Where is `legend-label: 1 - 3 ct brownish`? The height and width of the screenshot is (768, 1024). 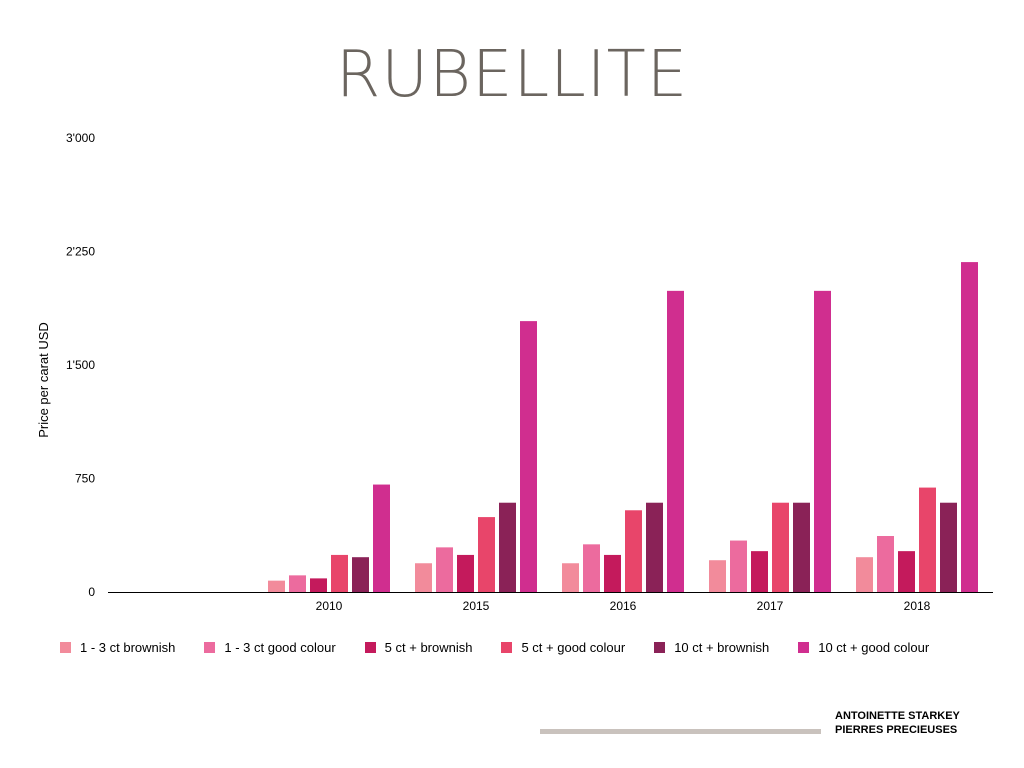
legend-label: 1 - 3 ct brownish is located at coordinates (128, 647).